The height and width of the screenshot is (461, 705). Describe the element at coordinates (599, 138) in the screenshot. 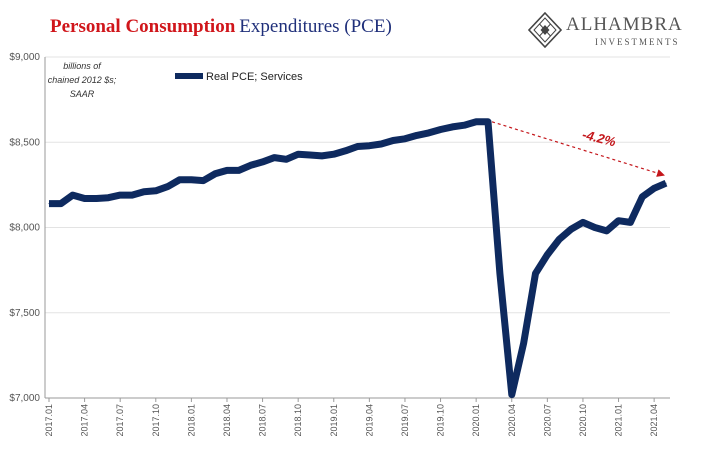

I see `annotation-label: -4.2%` at that location.